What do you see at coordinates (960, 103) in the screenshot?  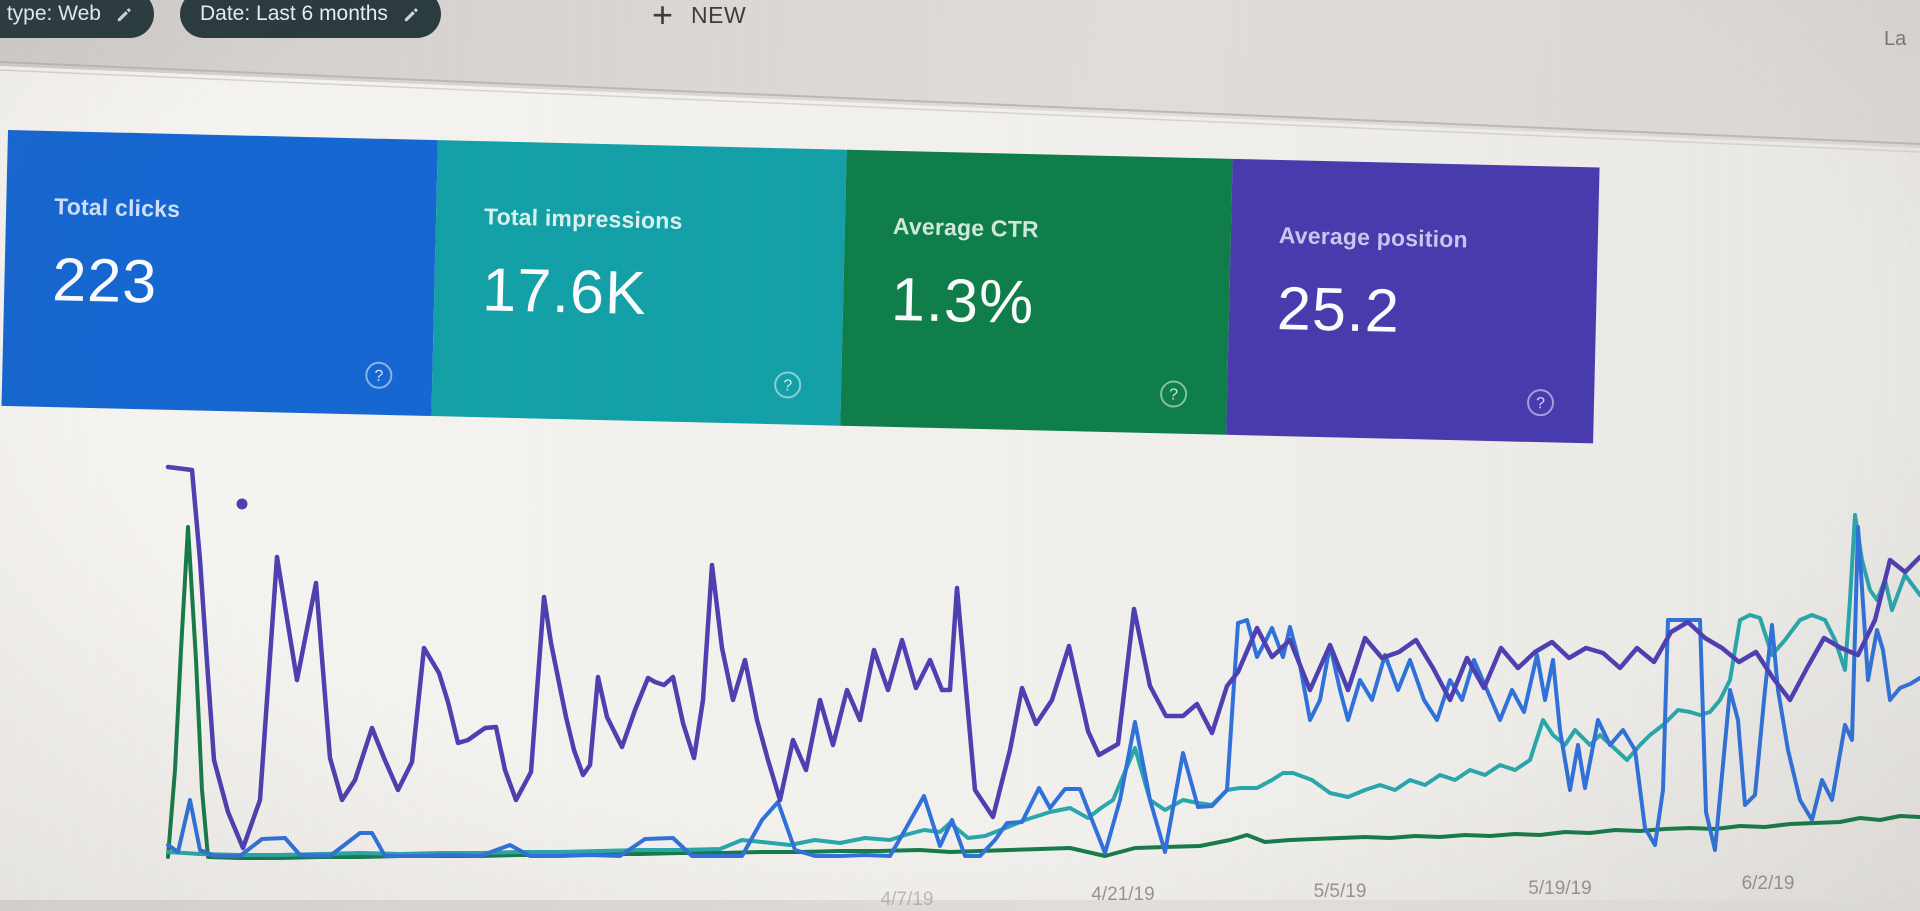 I see `panel-top-edge` at bounding box center [960, 103].